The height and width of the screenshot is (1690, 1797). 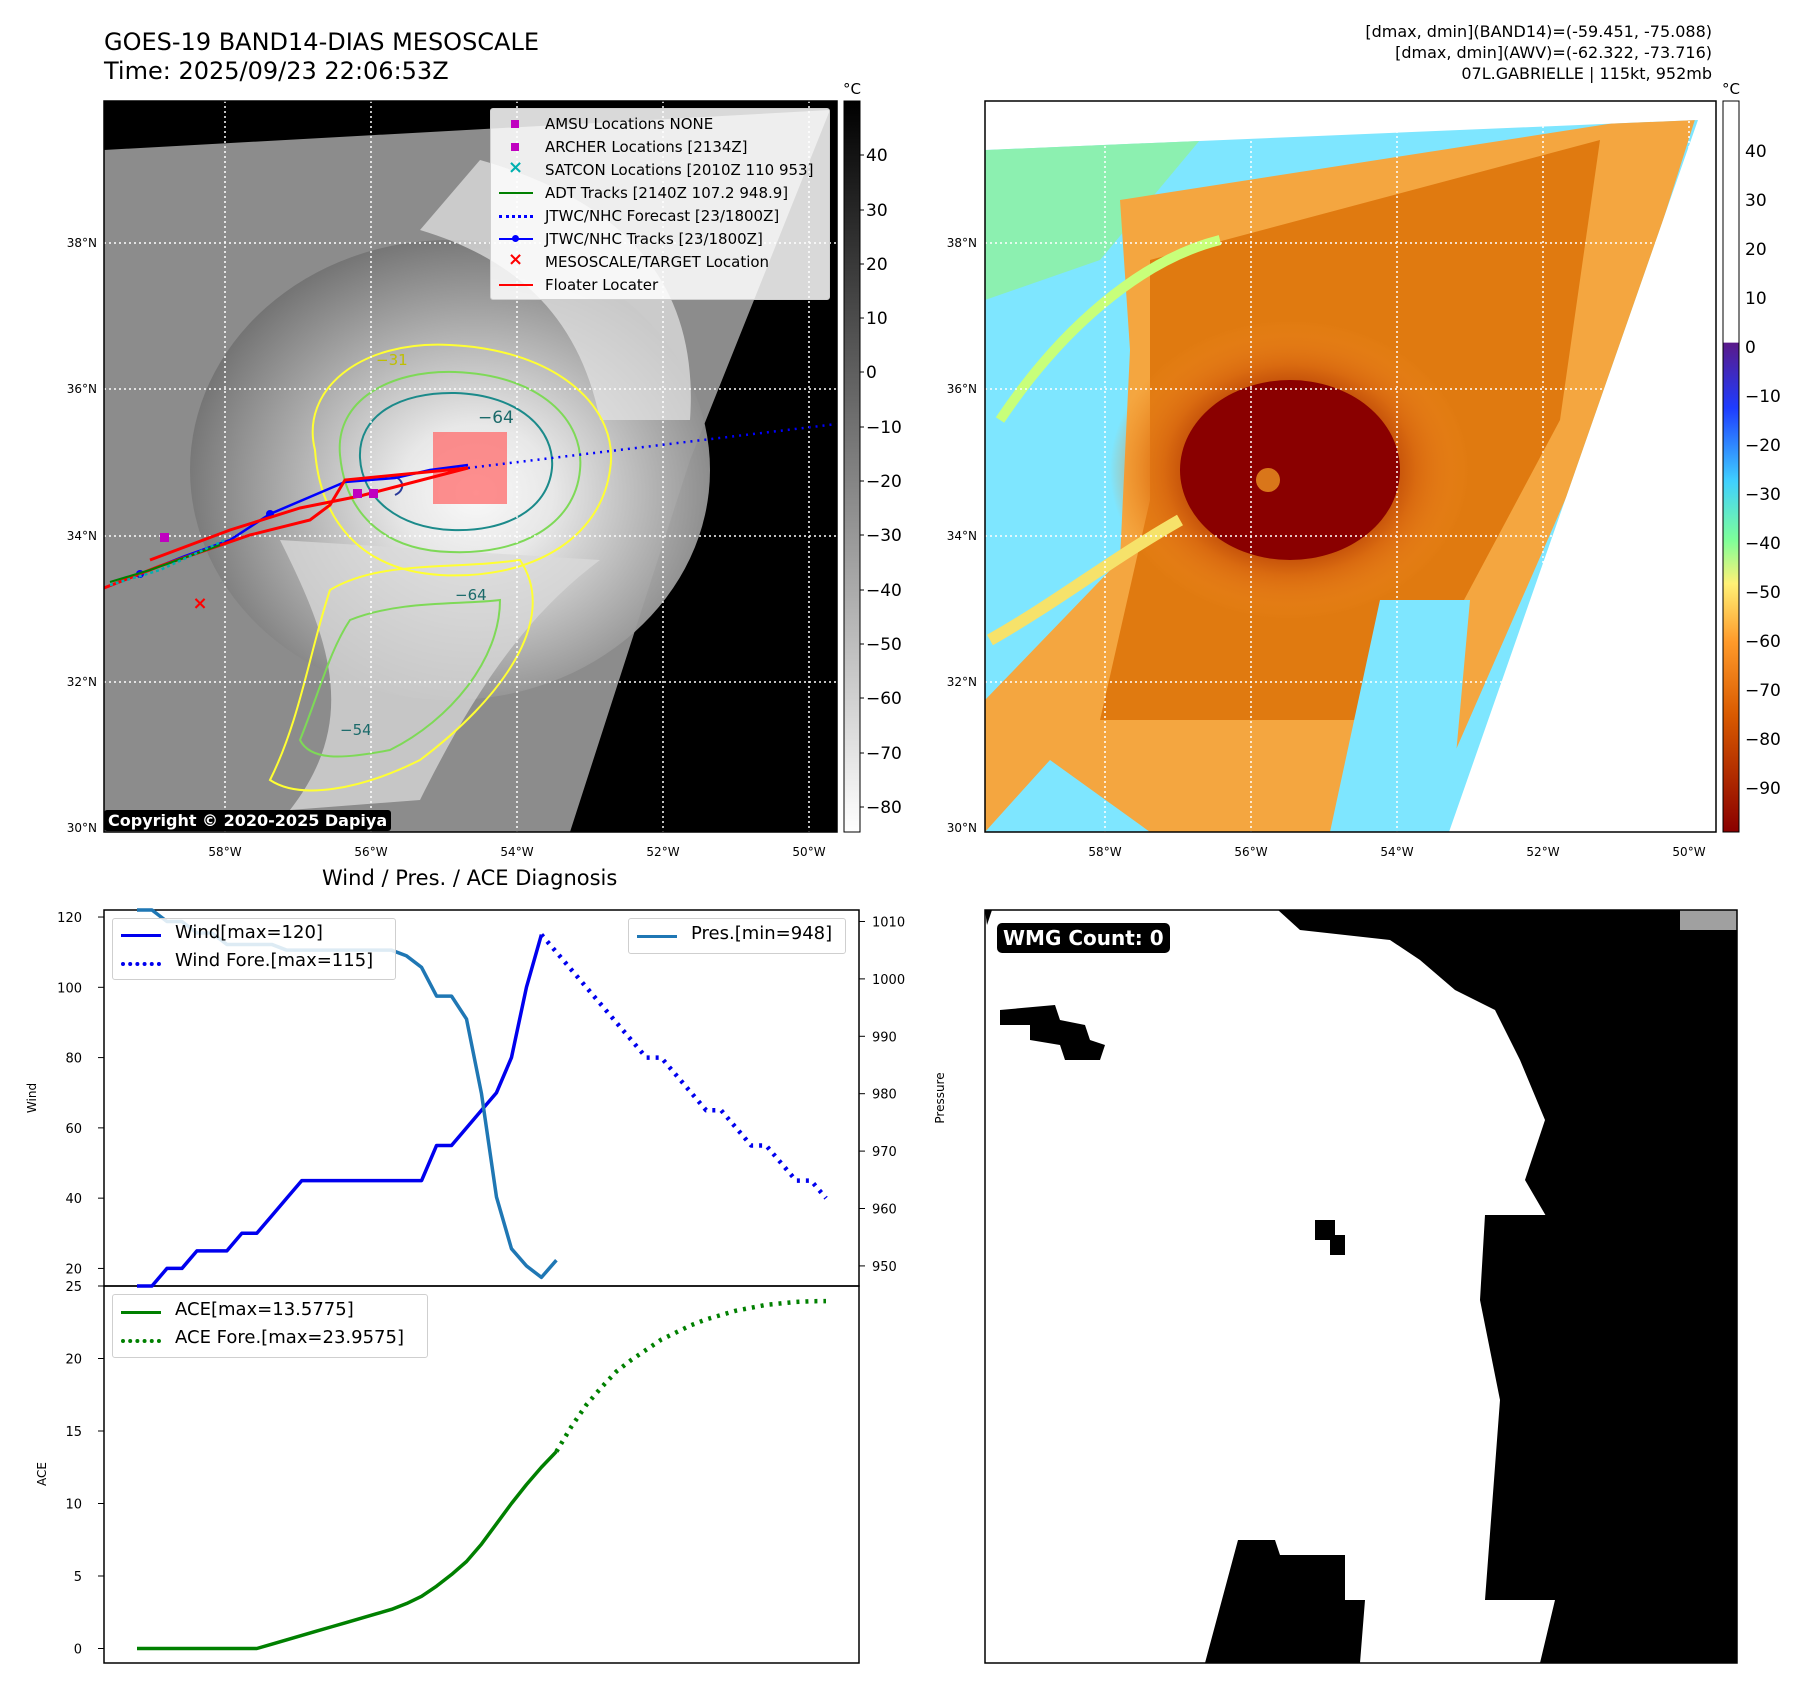 What do you see at coordinates (877, 265) in the screenshot?
I see `ir-cbar-label: 20` at bounding box center [877, 265].